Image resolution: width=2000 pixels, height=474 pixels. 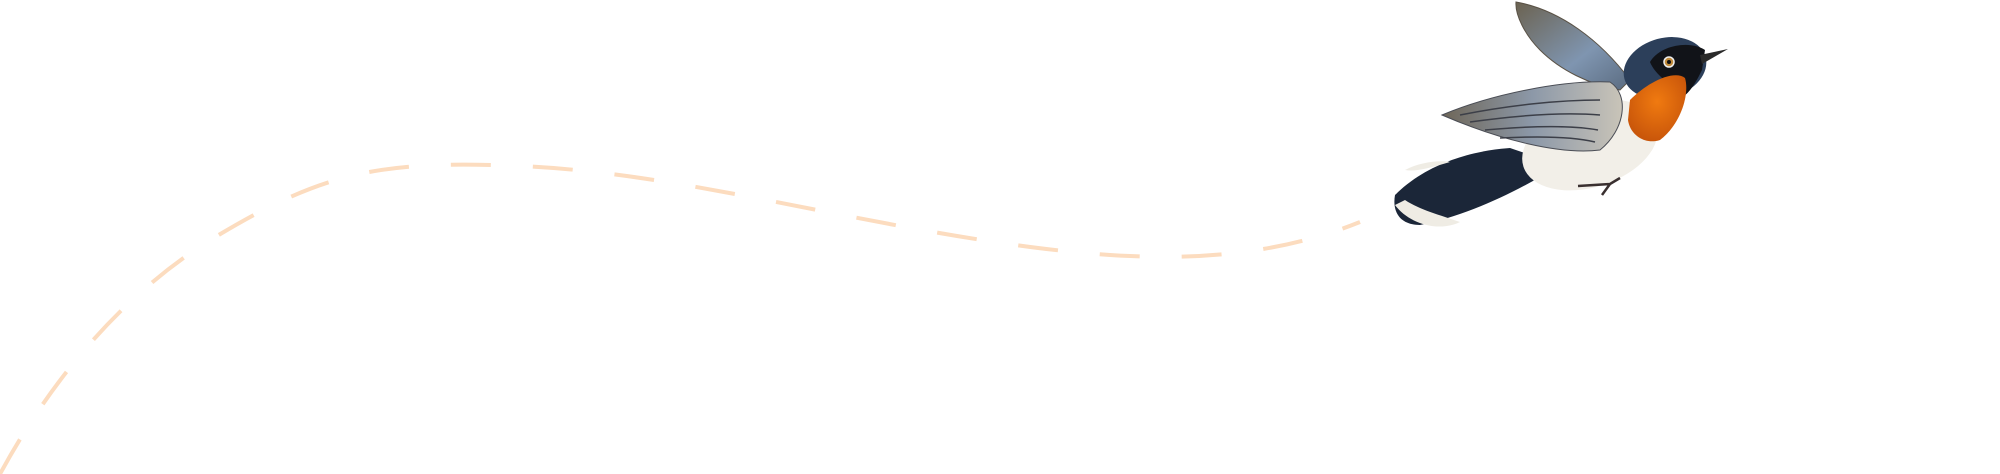 What do you see at coordinates (1573, 46) in the screenshot?
I see `bird-upper-wing` at bounding box center [1573, 46].